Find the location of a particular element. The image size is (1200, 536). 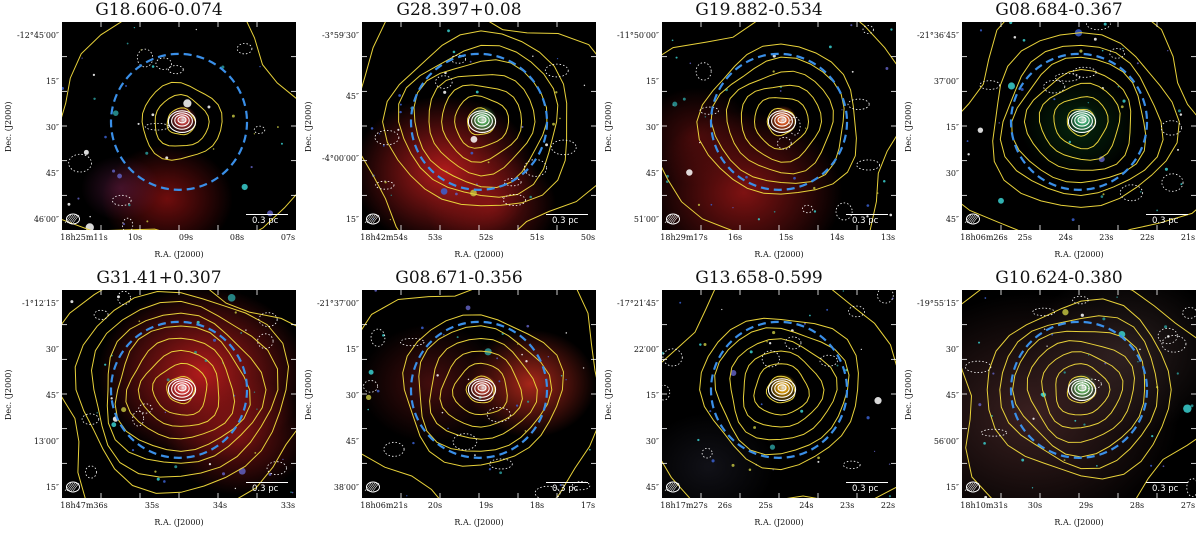

dec-tick-label: -4°00′00″ is located at coordinates (340, 158).